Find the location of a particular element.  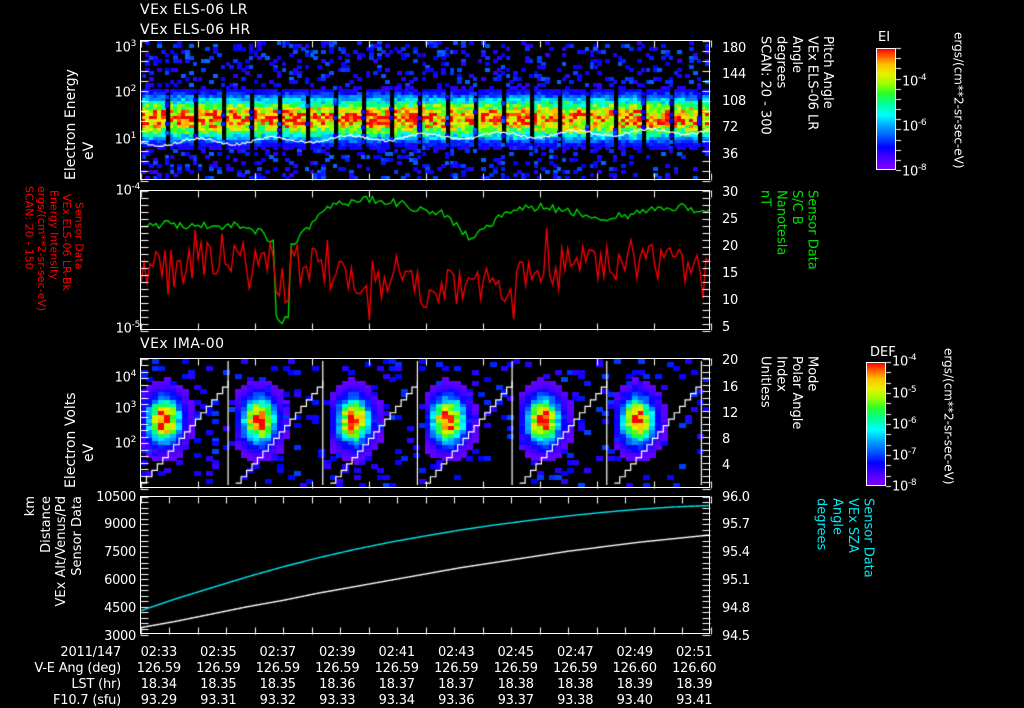

lst-0: 18.34 is located at coordinates (158, 684).